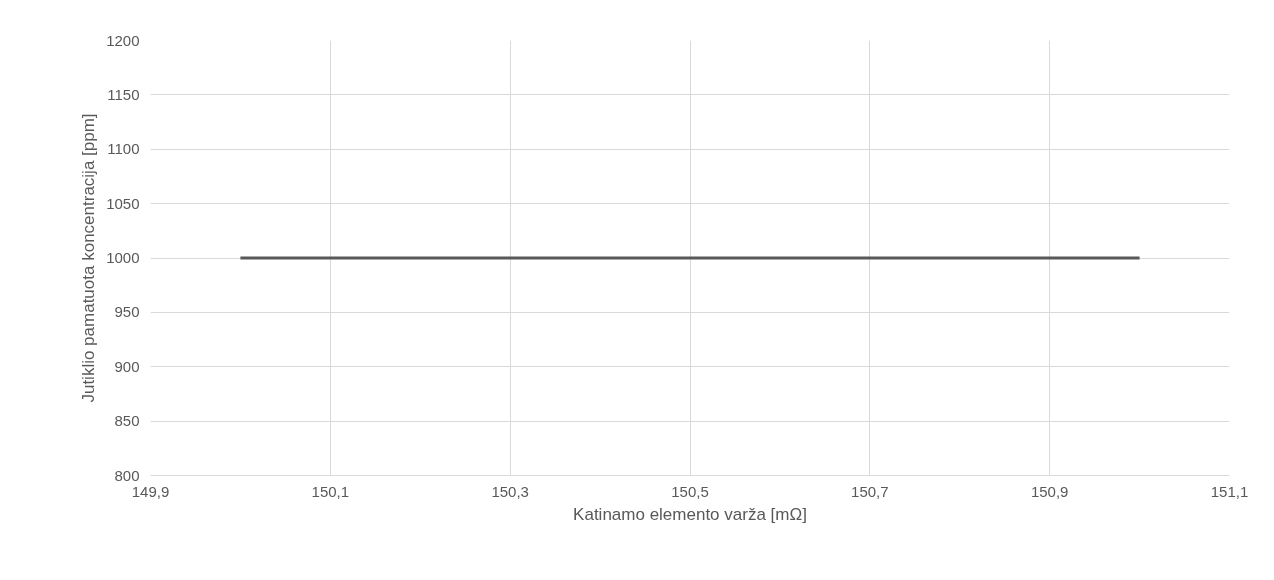 This screenshot has height=580, width=1274. Describe the element at coordinates (89, 258) in the screenshot. I see `y-axis-title: Jutiklio pamatuota koncentracija [ppm]` at that location.